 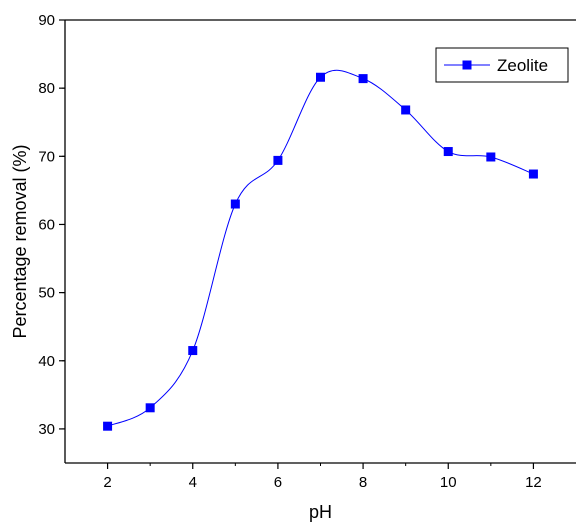 I want to click on legend-marker, so click(x=467, y=65).